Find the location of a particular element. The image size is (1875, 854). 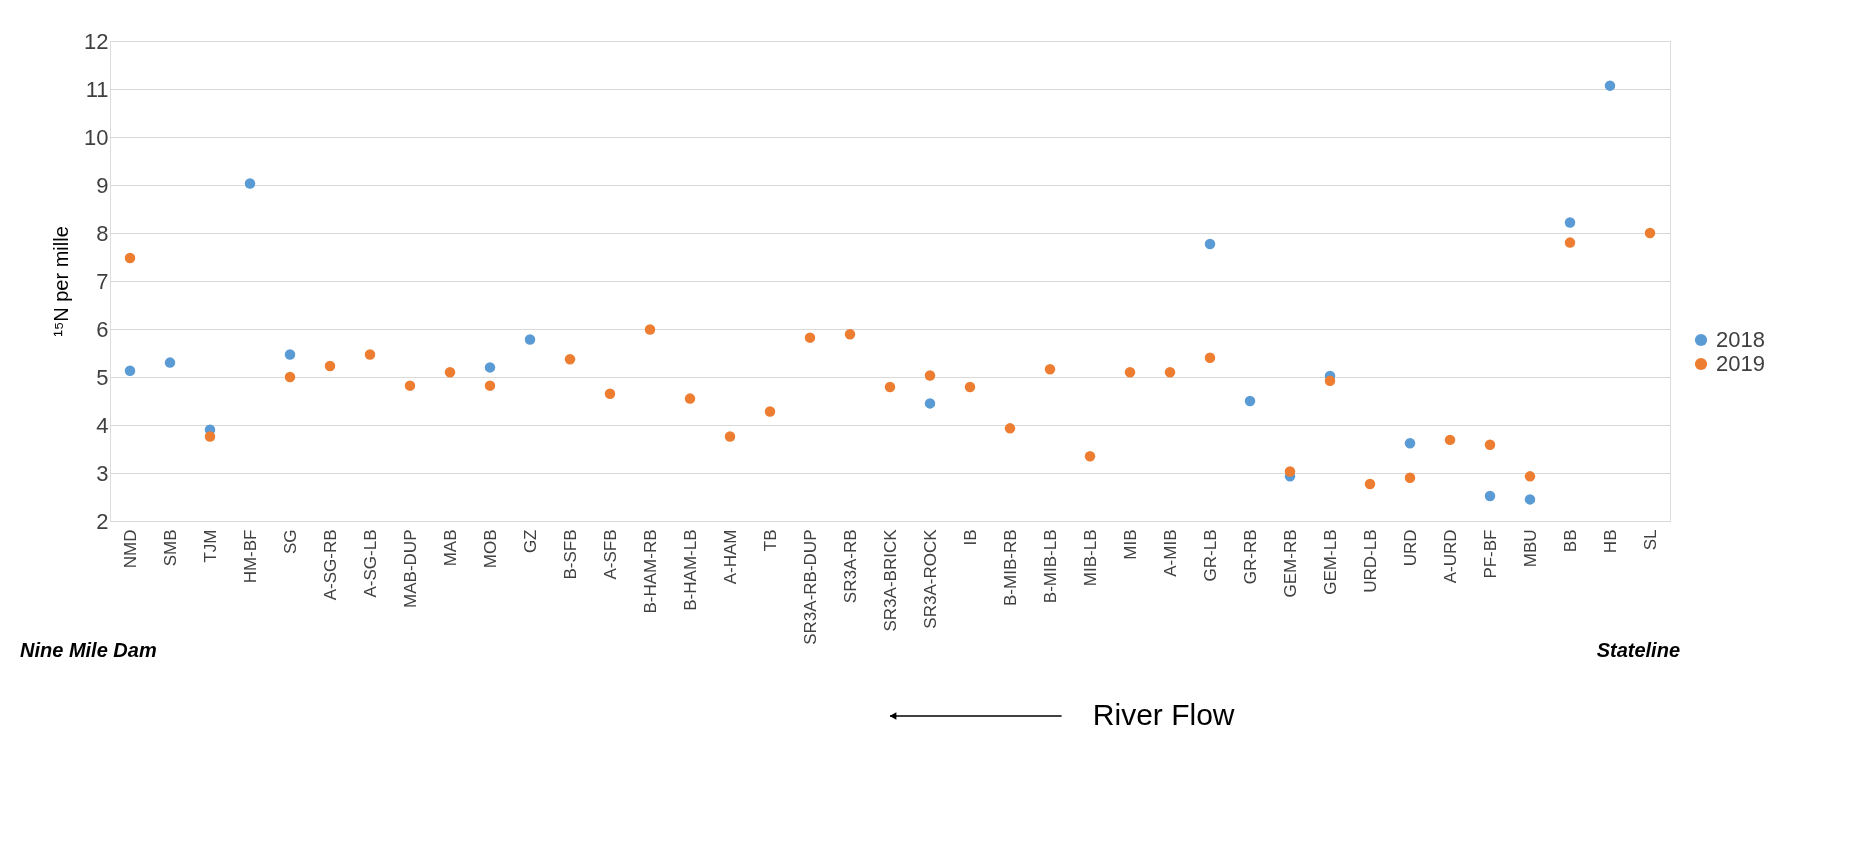

x-tick-label: URD-LB is located at coordinates (1370, 561).